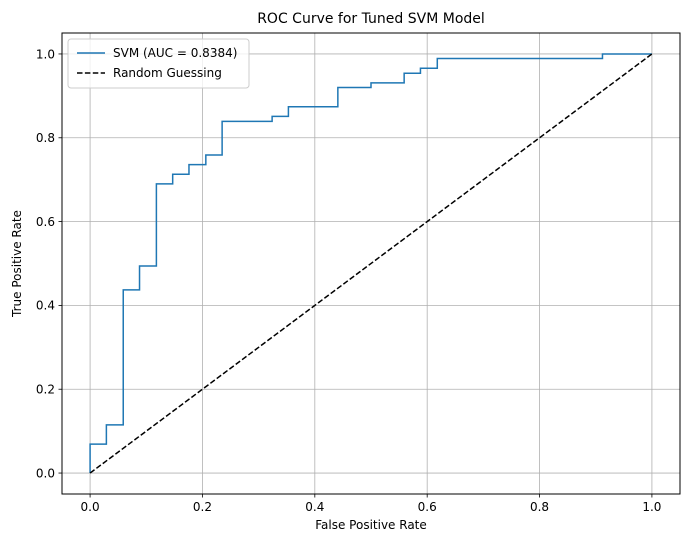  Describe the element at coordinates (17, 264) in the screenshot. I see `y-axis-label: True Positive Rate` at that location.